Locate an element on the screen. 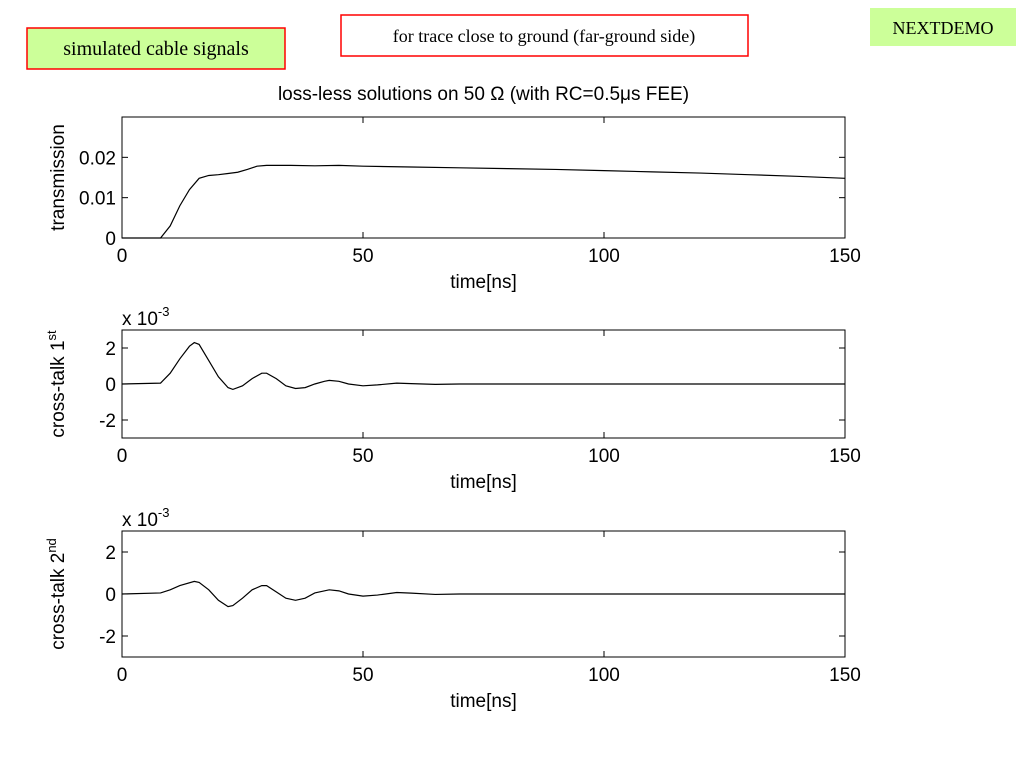 This screenshot has width=1024, height=768. y-axis-label: cross-talk 2nd is located at coordinates (56, 594).